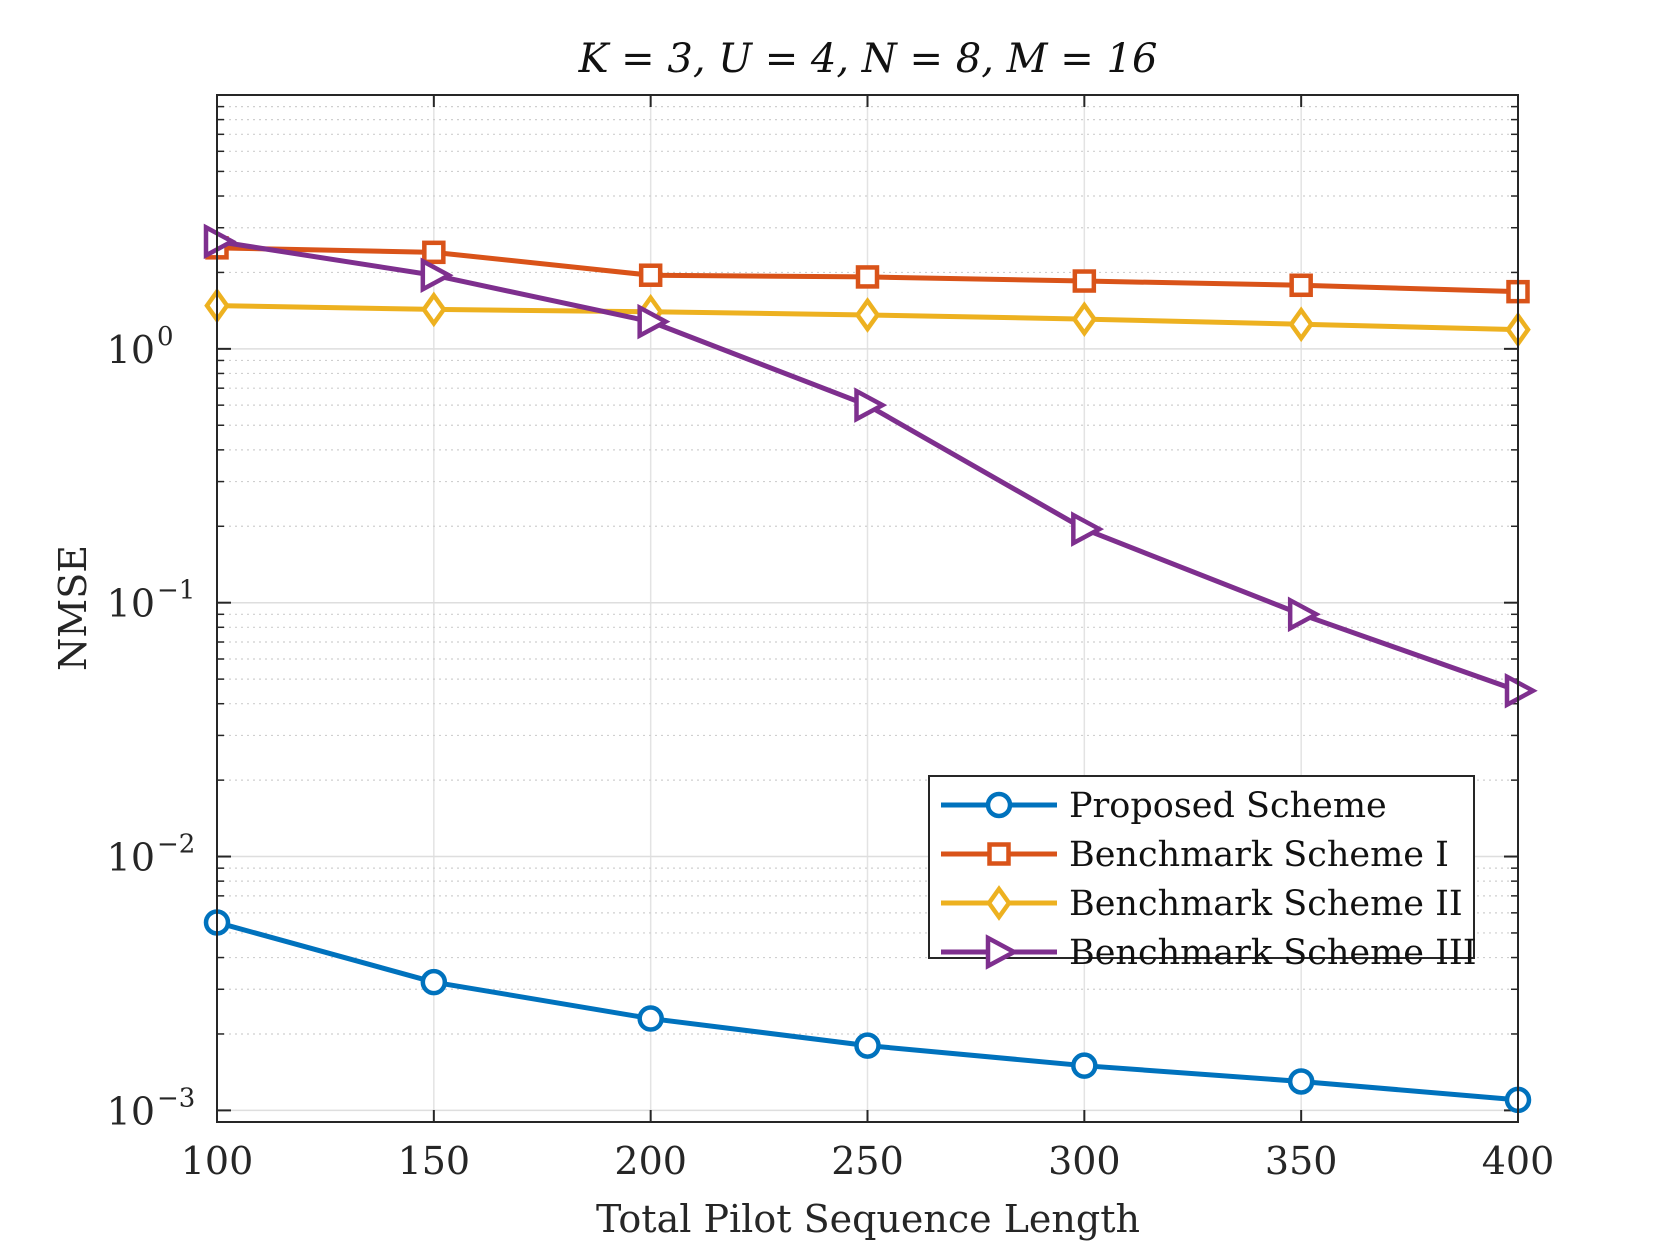 This screenshot has width=1661, height=1246. I want to click on legend-entry: Proposed Scheme, so click(1164, 806).